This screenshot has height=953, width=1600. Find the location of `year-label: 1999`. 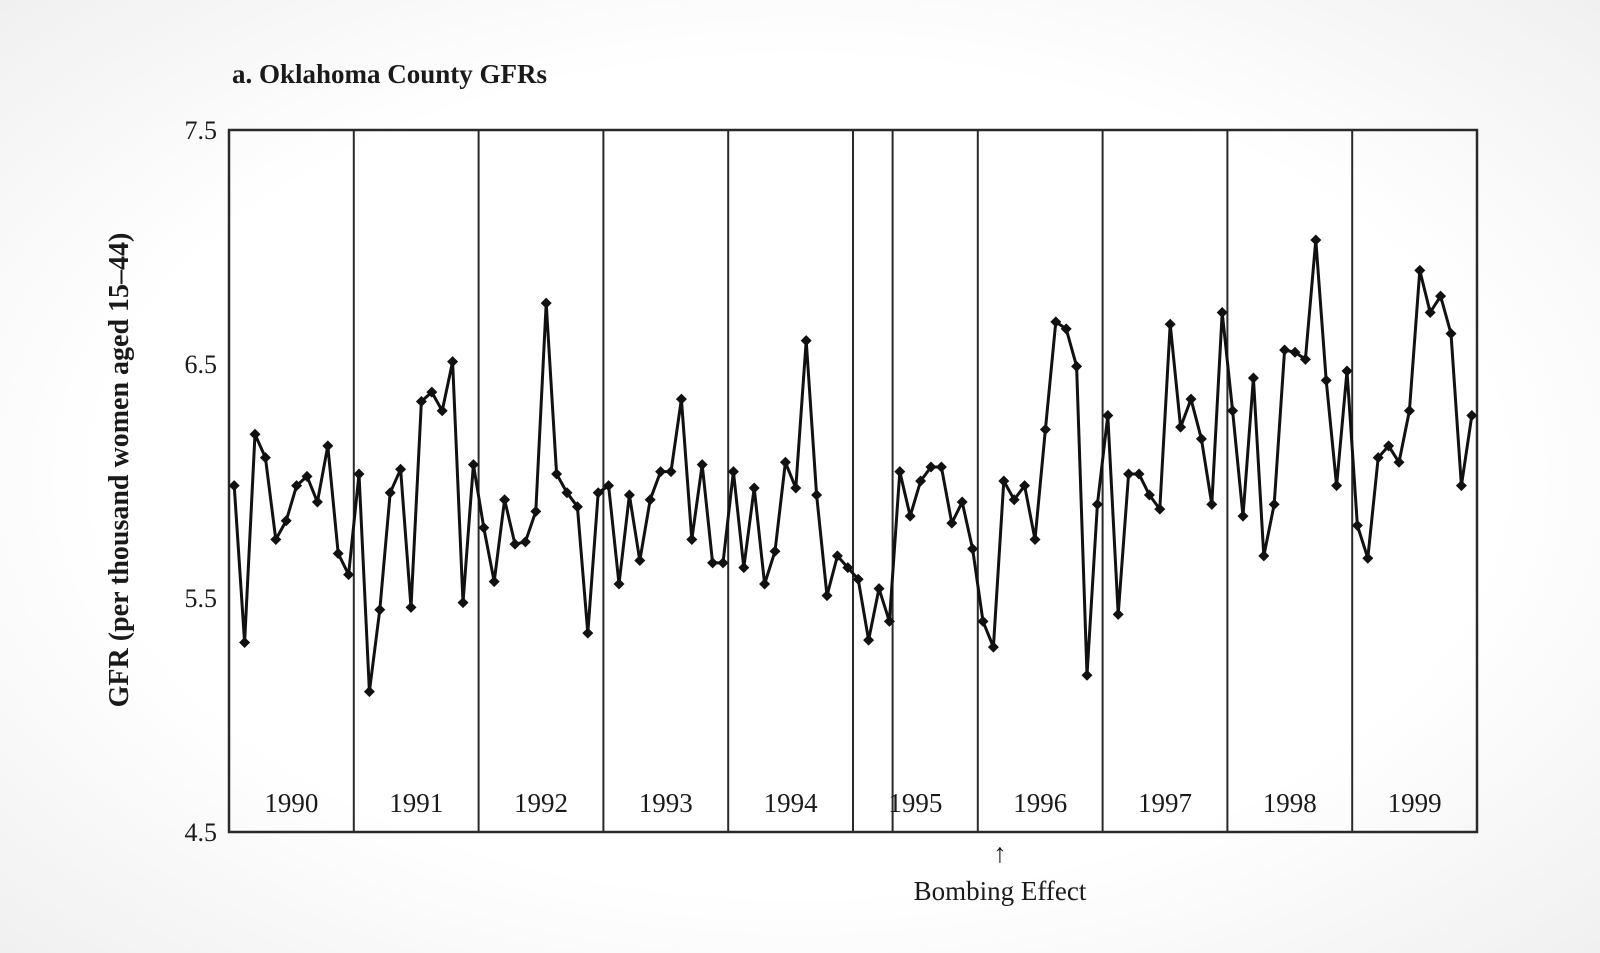

year-label: 1999 is located at coordinates (1415, 803).